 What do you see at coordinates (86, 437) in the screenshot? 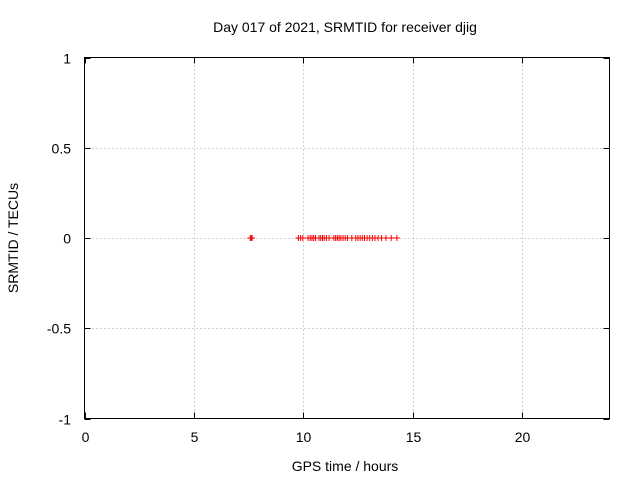
I see `x-tick-label: 0` at bounding box center [86, 437].